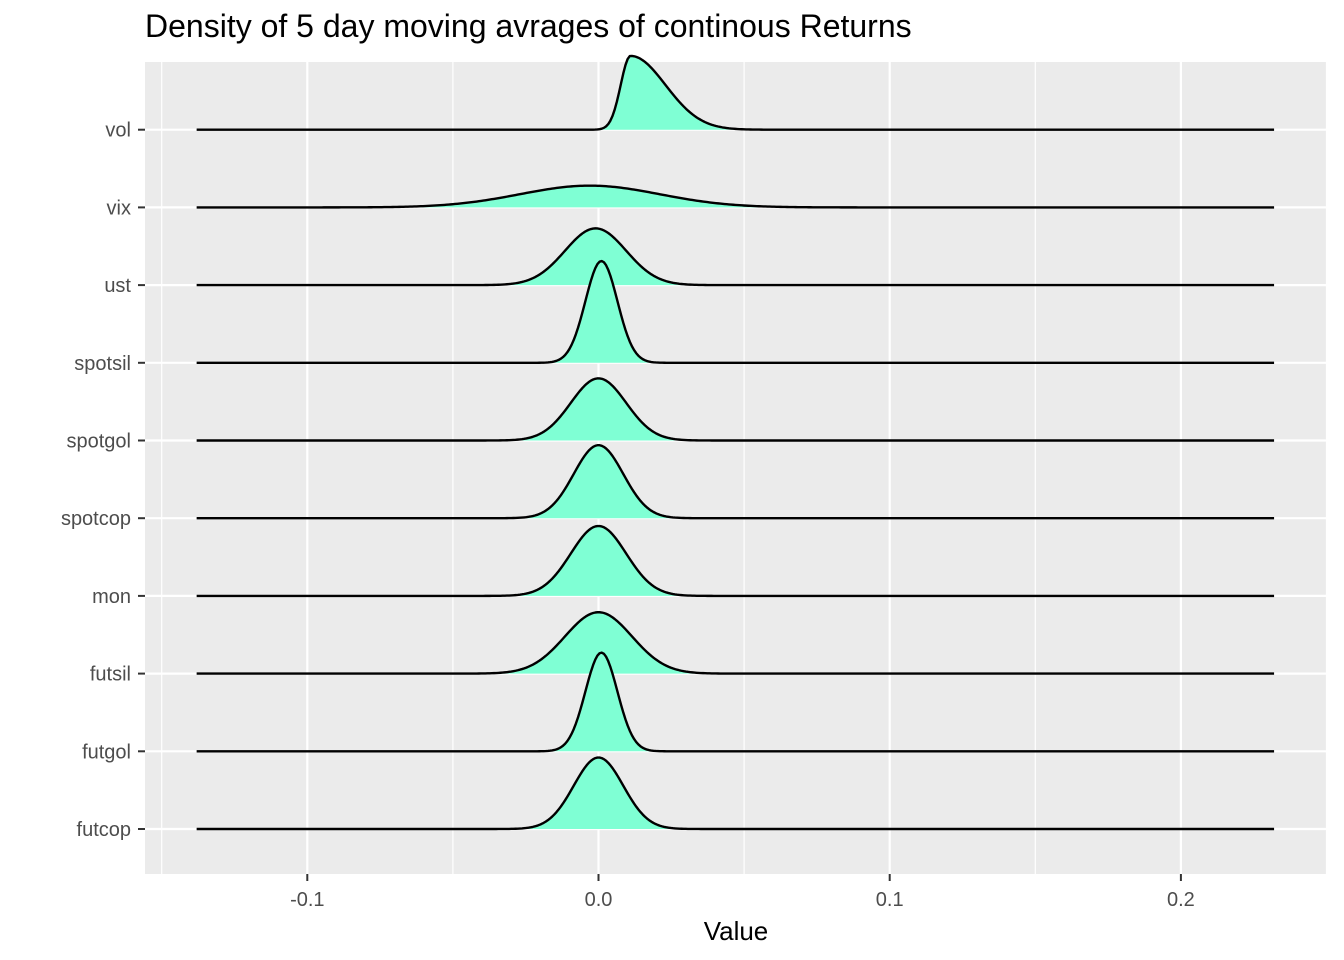  What do you see at coordinates (735, 793) in the screenshot?
I see `ridge-line-futcop` at bounding box center [735, 793].